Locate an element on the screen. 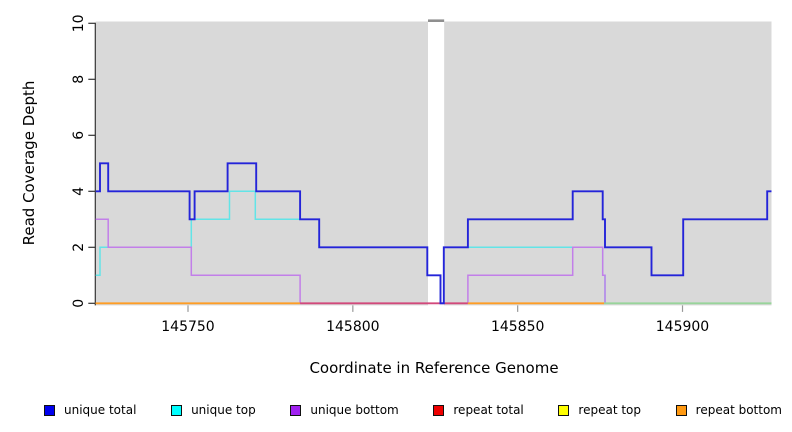 The image size is (792, 432). legend-item-repeat-top: repeat top is located at coordinates (599, 410).